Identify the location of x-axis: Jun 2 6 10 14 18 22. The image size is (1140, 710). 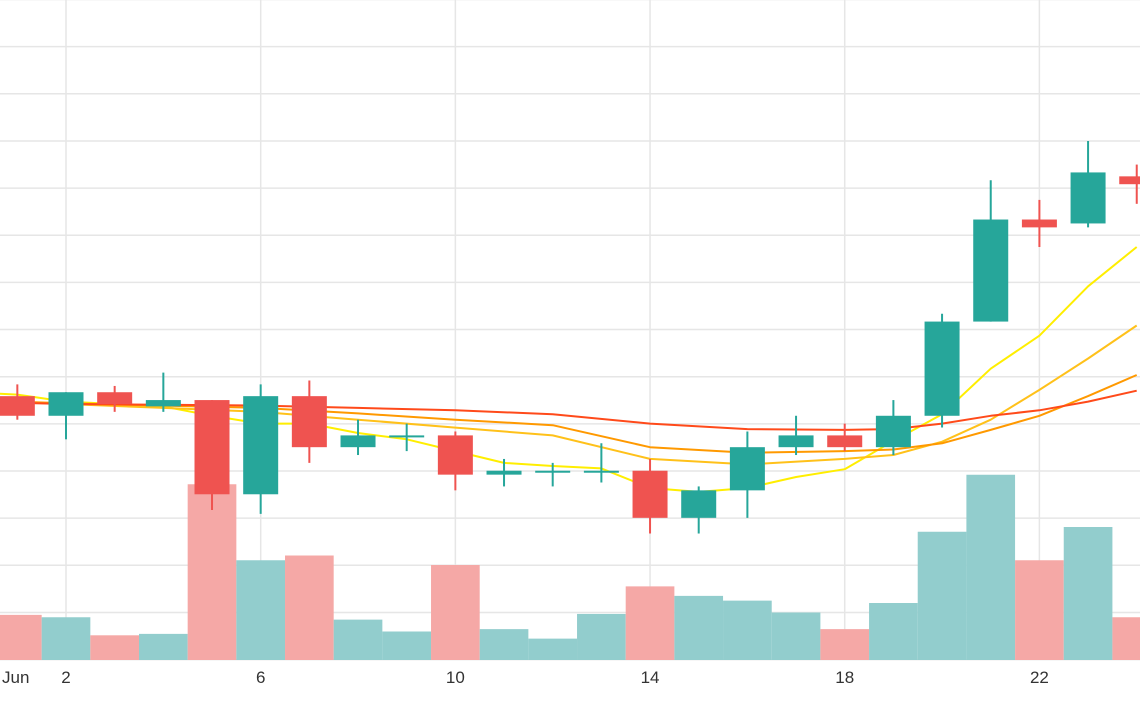
(525, 677).